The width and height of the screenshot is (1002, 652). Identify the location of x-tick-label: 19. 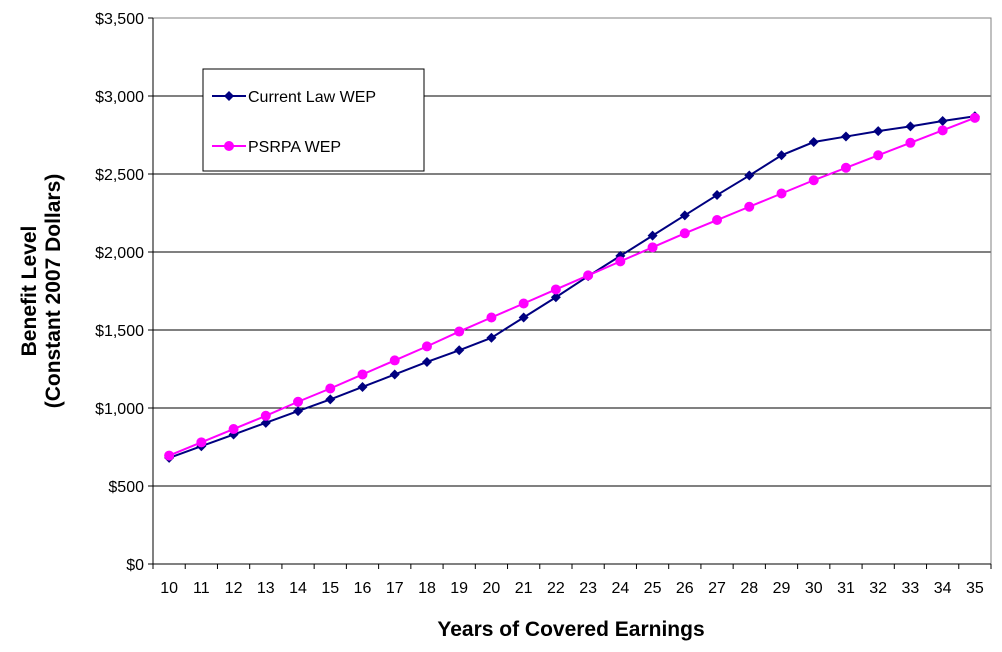
(459, 588).